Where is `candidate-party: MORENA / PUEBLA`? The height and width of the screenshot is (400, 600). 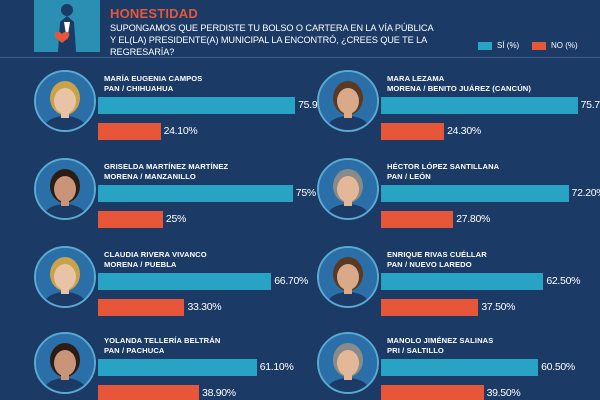 candidate-party: MORENA / PUEBLA is located at coordinates (140, 264).